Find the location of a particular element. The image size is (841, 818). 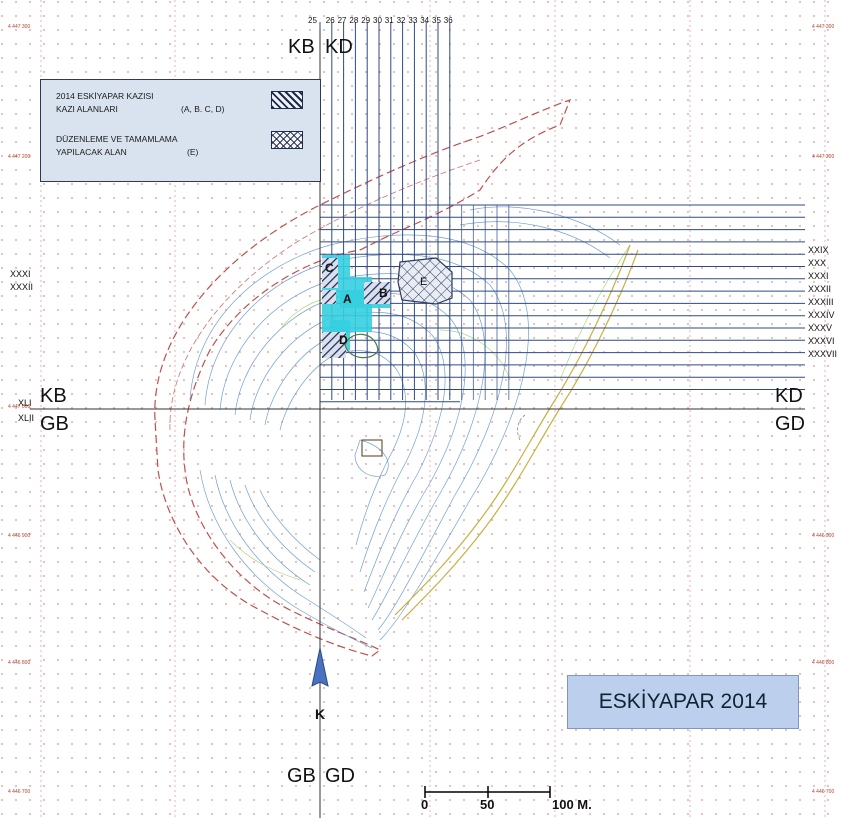

coord-left-6: 4 446 700 is located at coordinates (19, 792).